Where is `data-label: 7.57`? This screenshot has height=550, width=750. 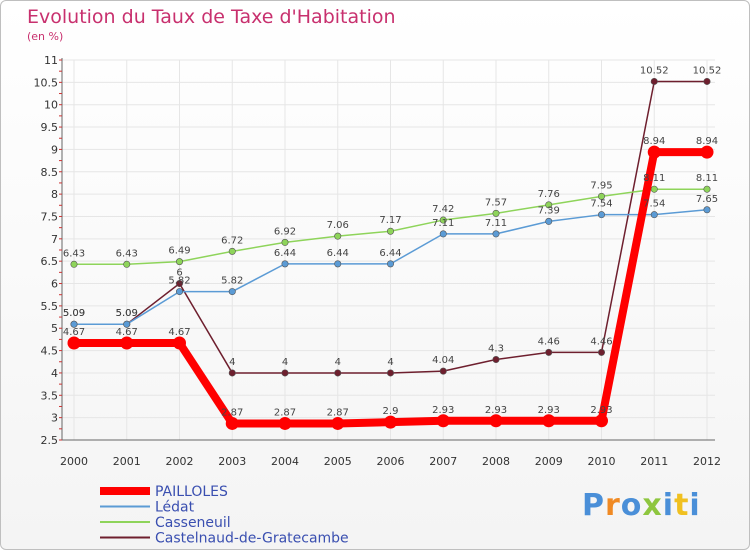
data-label: 7.57 is located at coordinates (496, 202).